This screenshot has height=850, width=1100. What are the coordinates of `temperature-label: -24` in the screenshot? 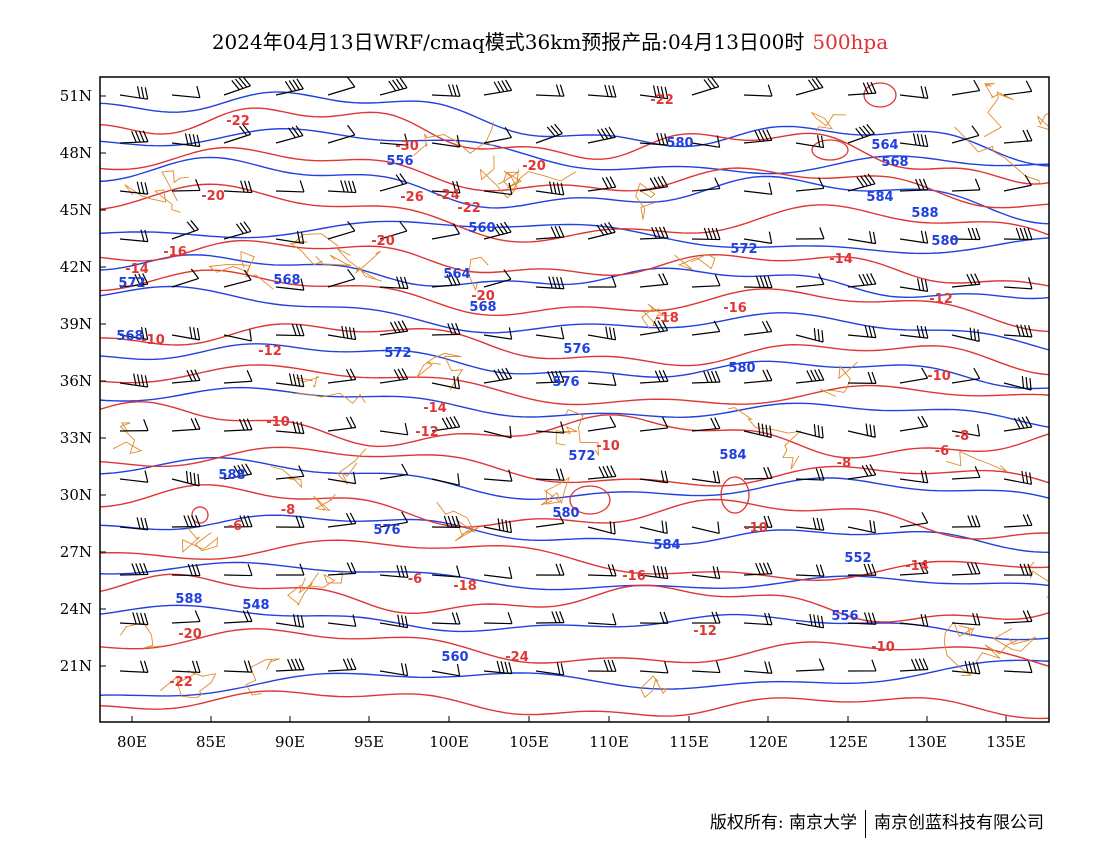 It's located at (517, 657).